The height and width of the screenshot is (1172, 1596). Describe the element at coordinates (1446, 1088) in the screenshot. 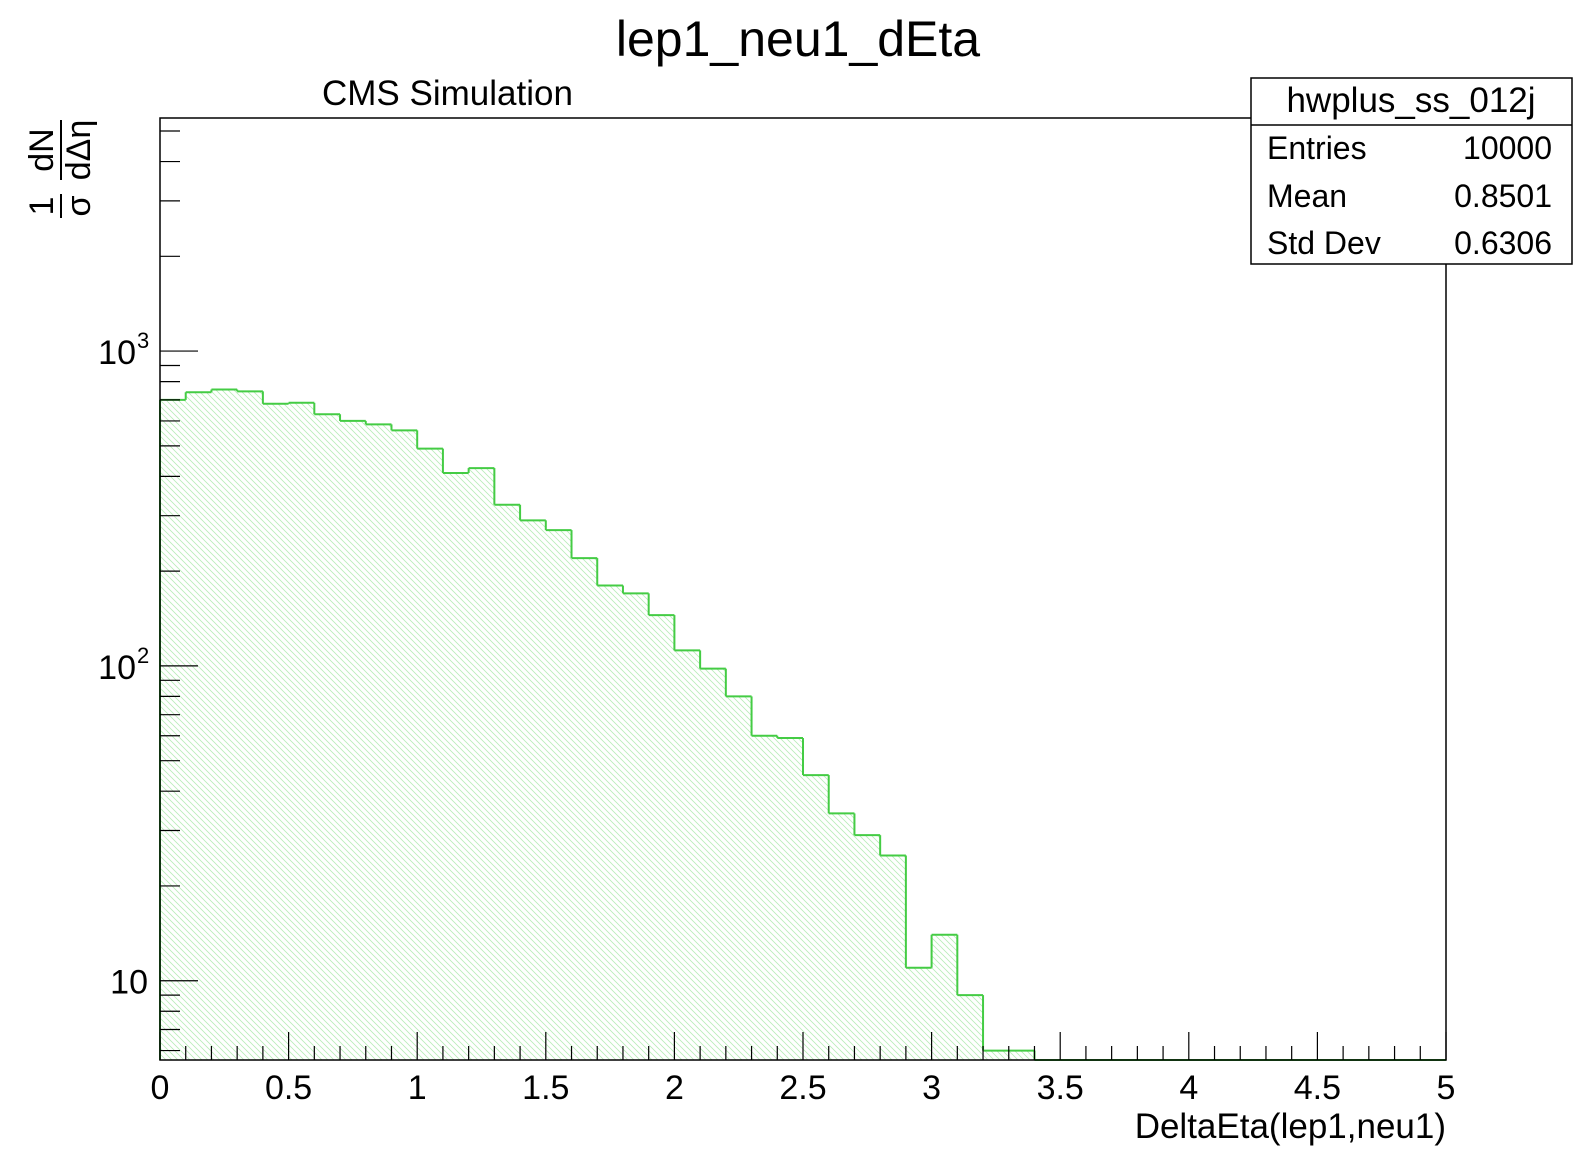

I see `x-tick-label: 5` at that location.